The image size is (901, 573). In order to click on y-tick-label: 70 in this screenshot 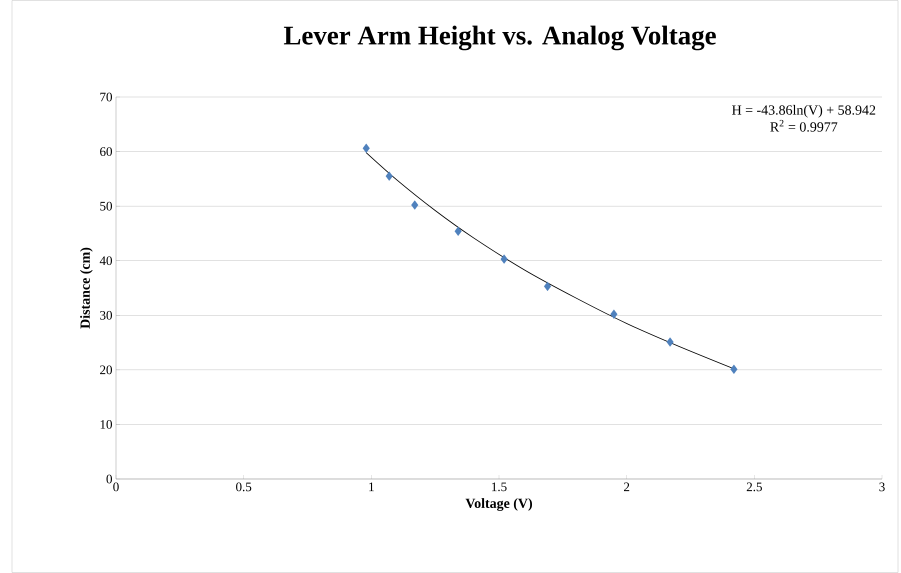, I will do `click(106, 97)`.